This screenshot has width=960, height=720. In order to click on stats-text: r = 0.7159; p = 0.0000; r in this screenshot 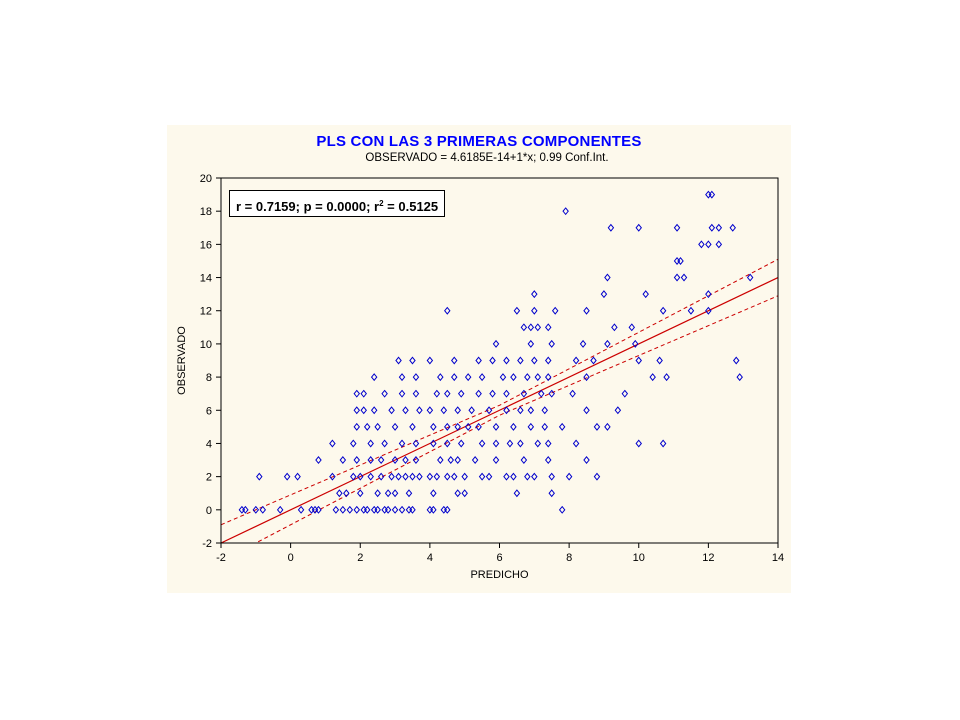, I will do `click(308, 206)`.